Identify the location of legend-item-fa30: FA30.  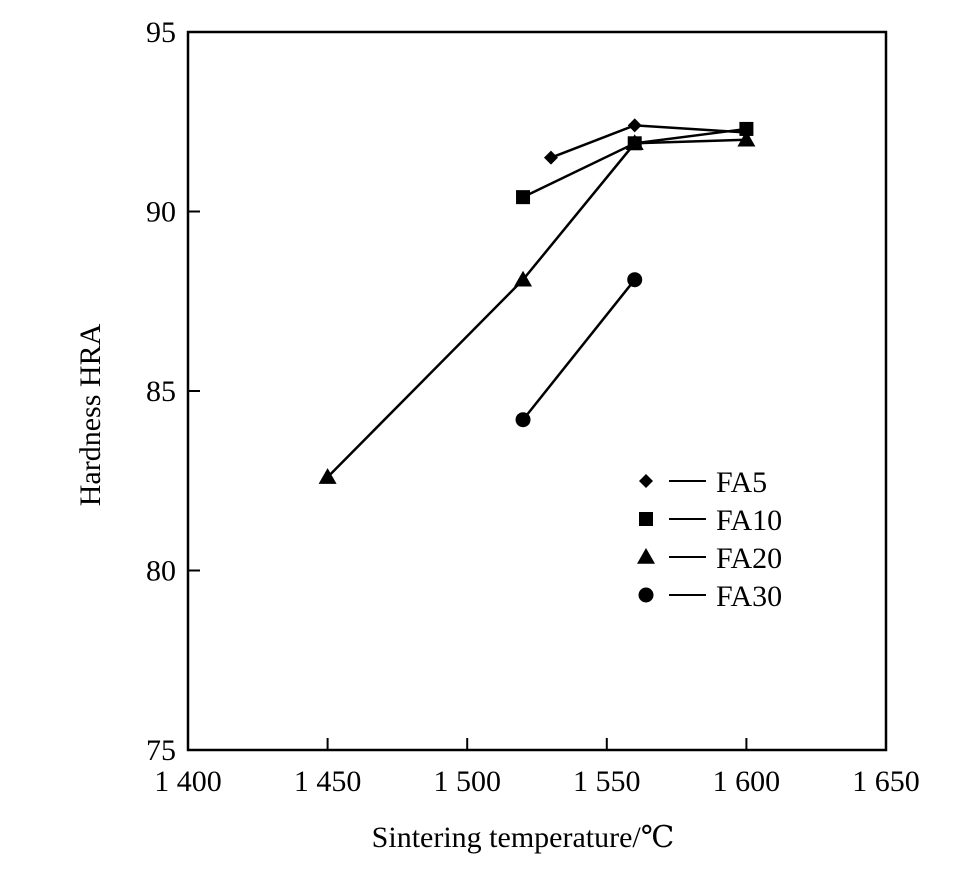
(710, 596).